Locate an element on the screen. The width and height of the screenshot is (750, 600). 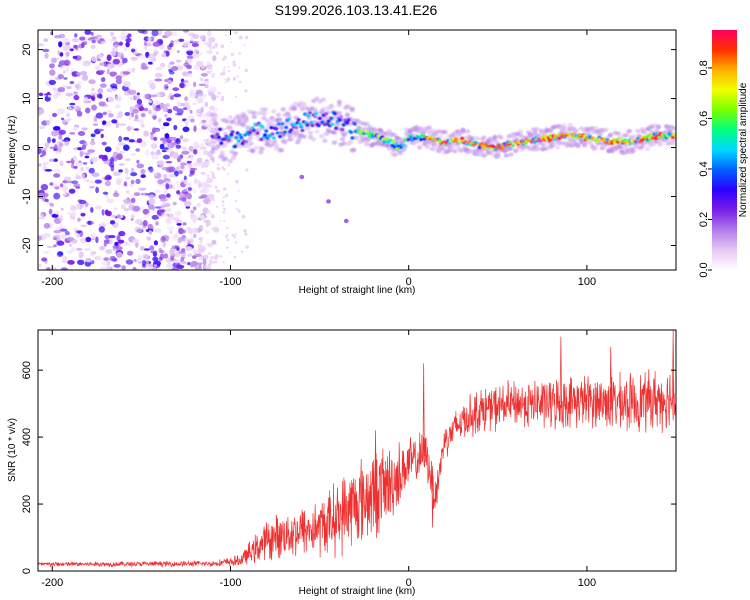
snr-x-tick-label: 0 is located at coordinates (409, 583).